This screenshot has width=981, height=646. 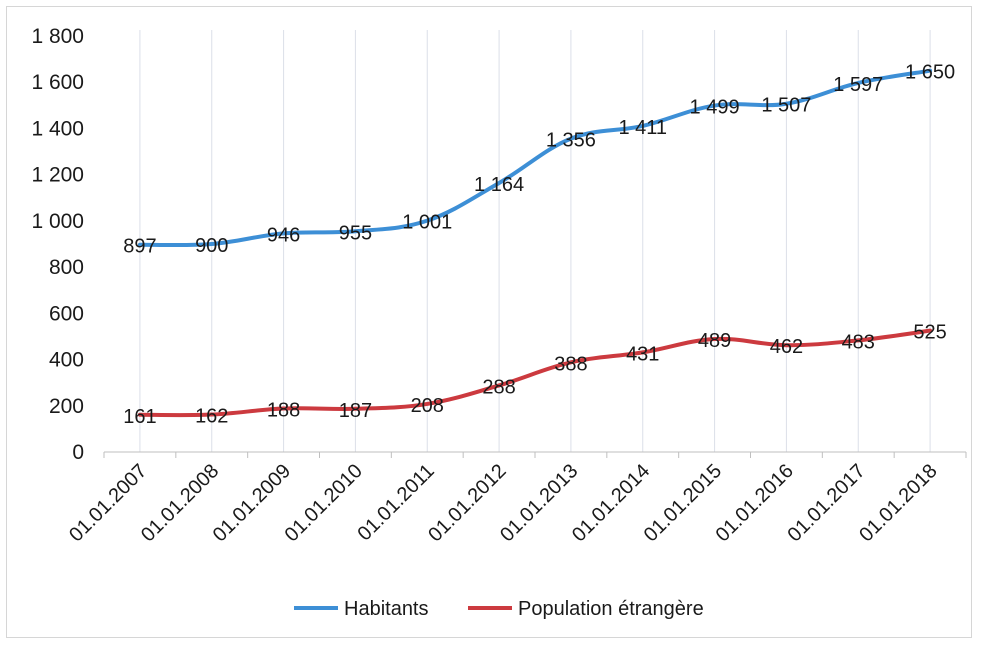 I want to click on y-tick-label: 0, so click(x=78, y=452).